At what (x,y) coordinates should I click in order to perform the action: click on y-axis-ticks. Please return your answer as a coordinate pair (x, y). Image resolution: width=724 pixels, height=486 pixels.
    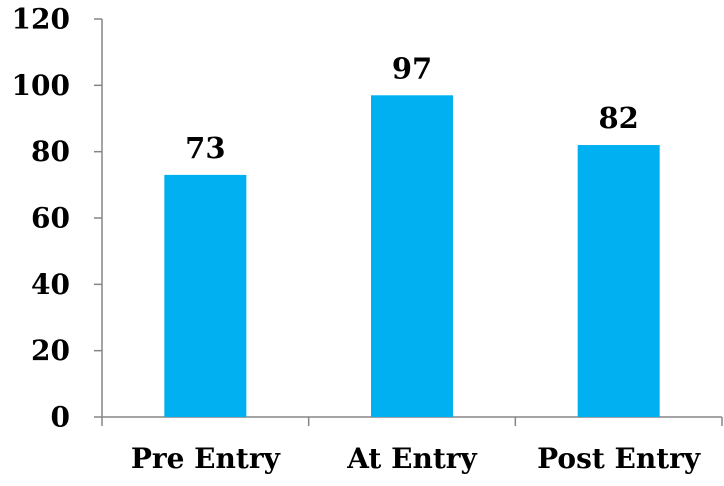
    Looking at the image, I should click on (98, 218).